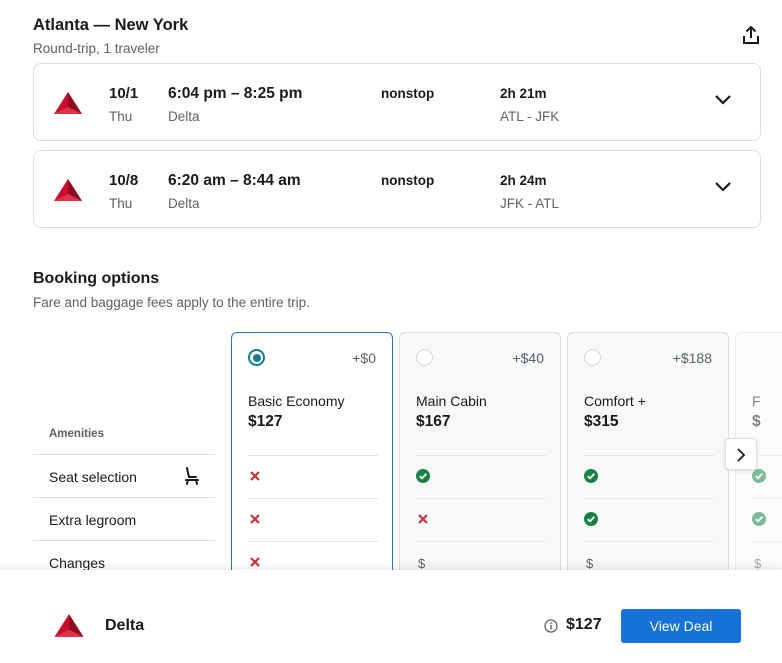 This screenshot has height=663, width=782. Describe the element at coordinates (234, 180) in the screenshot. I see `leg-times: 6:20 am – 8:44 am` at that location.